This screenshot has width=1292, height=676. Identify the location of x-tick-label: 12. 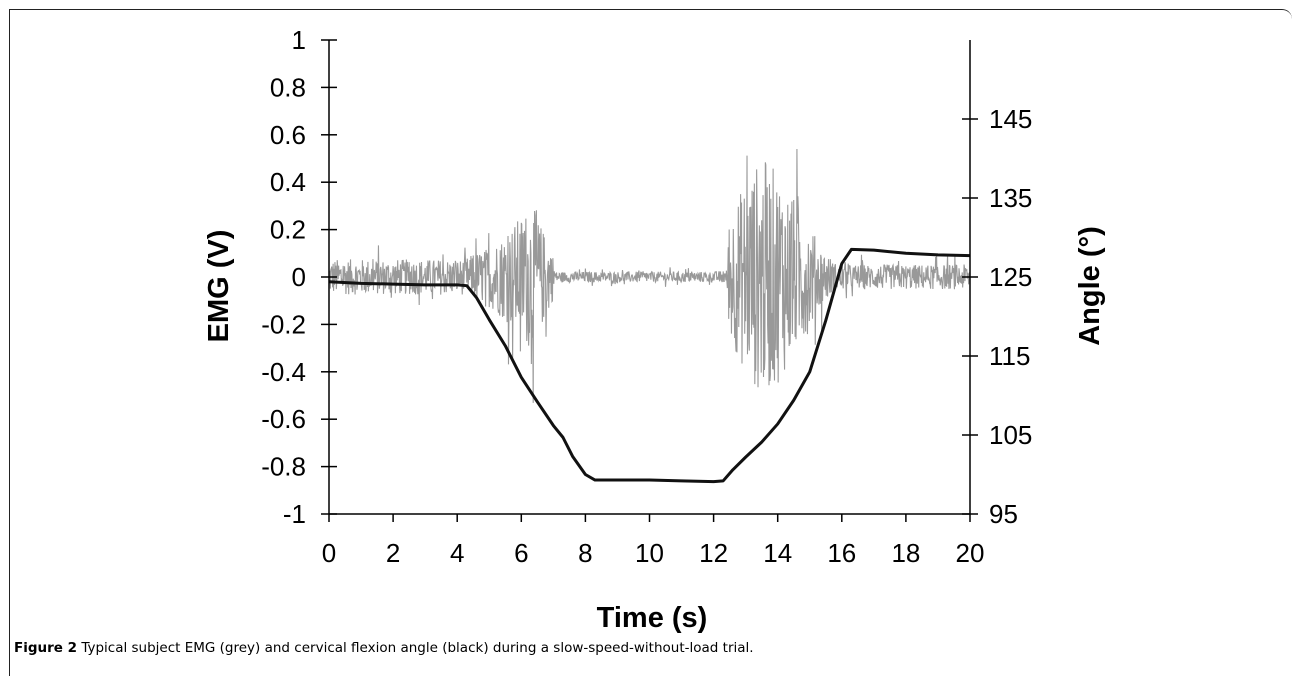
(713, 553).